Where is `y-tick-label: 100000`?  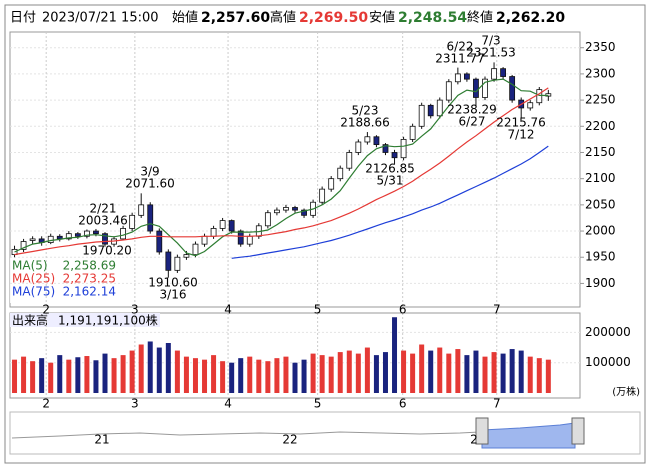 y-tick-label: 100000 is located at coordinates (608, 362).